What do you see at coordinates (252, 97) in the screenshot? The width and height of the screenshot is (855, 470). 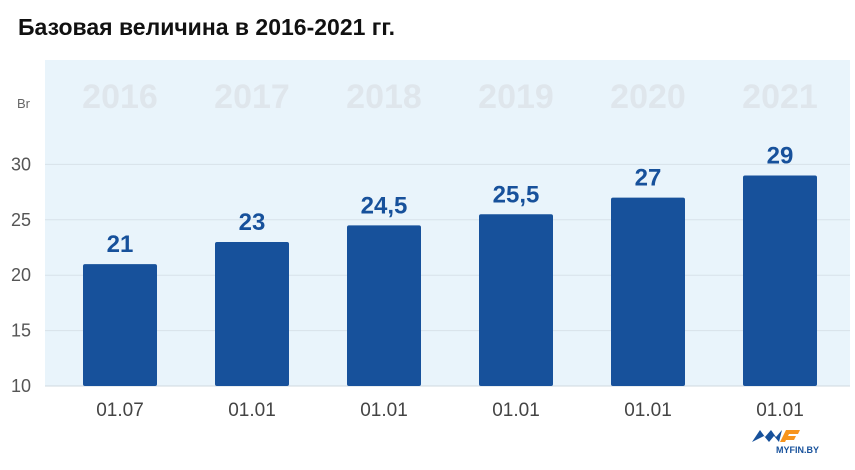 I see `year-label: 2017` at bounding box center [252, 97].